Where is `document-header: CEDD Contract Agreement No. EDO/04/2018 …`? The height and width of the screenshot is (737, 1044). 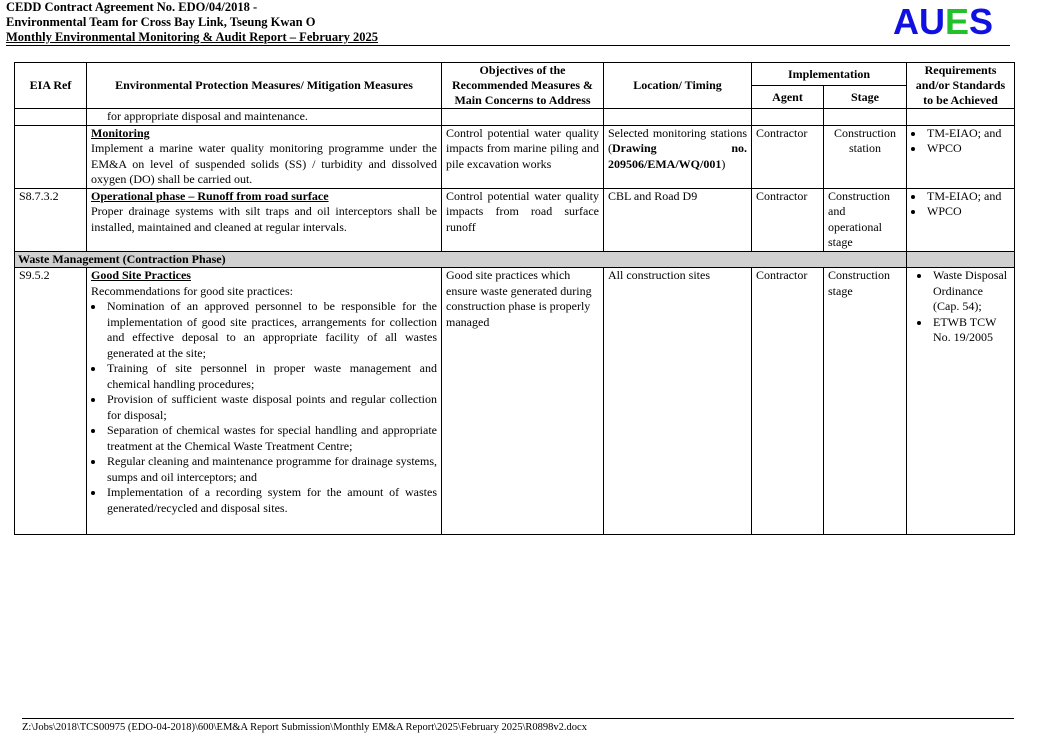 document-header: CEDD Contract Agreement No. EDO/04/2018 … is located at coordinates (192, 22).